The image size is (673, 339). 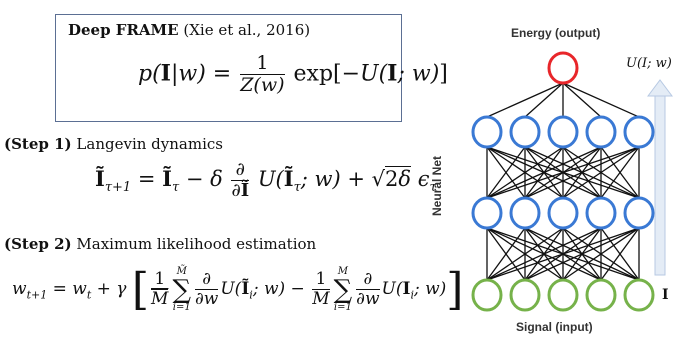 I want to click on model-name: Deep FRAME, so click(x=123, y=30).